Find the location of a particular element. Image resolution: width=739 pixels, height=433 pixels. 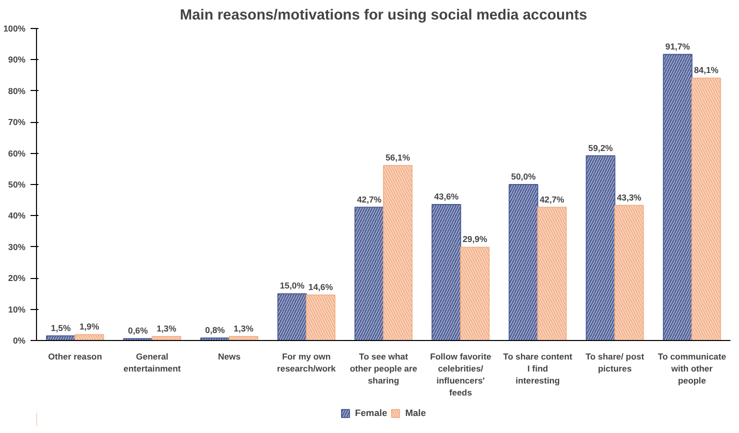

chart-title: Main reasons/motivations for using social media accounts is located at coordinates (384, 16).